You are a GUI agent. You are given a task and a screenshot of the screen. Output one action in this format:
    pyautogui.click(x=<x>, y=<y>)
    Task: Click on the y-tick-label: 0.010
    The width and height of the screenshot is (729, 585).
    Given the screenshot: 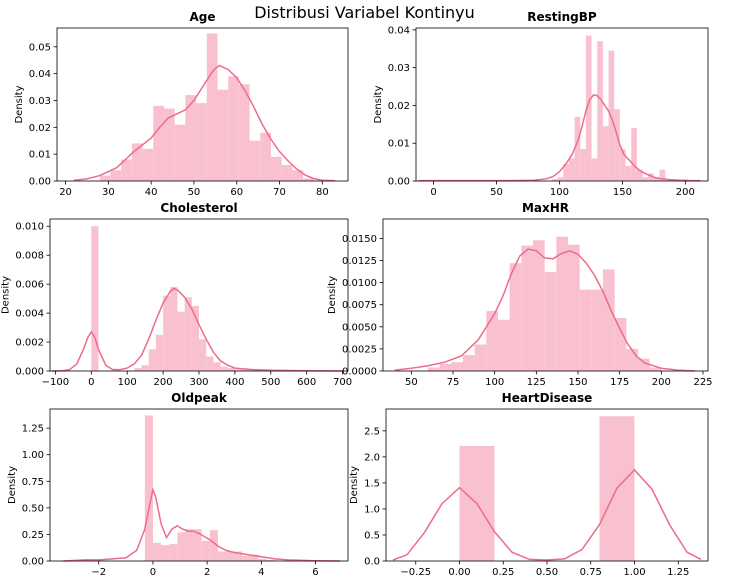 What is the action you would take?
    pyautogui.click(x=29, y=227)
    